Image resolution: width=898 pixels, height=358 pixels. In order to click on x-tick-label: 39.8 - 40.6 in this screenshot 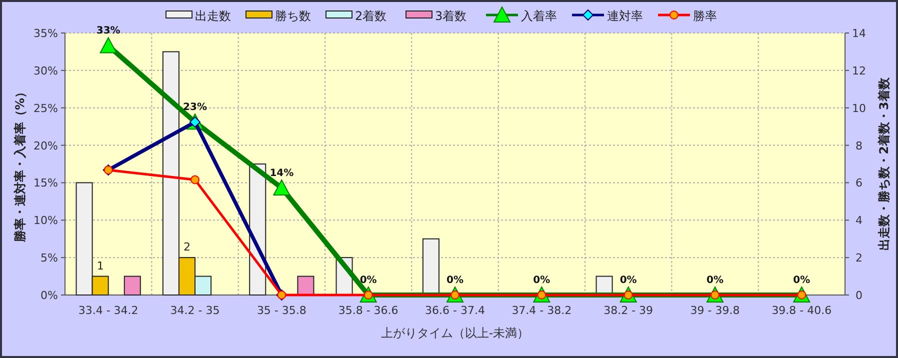, I will do `click(802, 310)`.